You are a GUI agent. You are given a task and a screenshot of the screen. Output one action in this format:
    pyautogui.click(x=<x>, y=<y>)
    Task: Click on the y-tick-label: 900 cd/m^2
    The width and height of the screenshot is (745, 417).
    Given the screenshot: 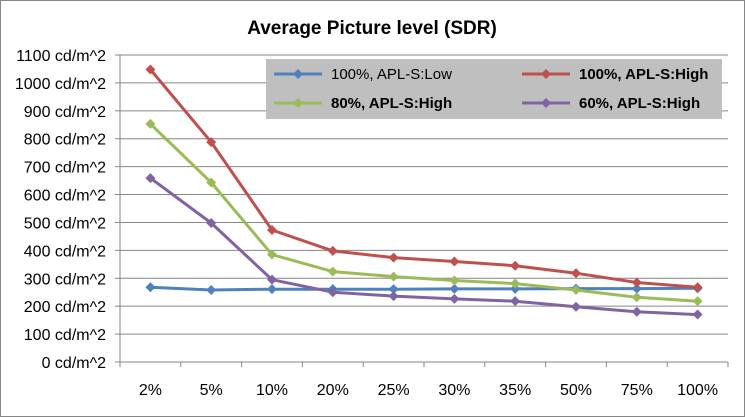 What is the action you would take?
    pyautogui.click(x=65, y=112)
    